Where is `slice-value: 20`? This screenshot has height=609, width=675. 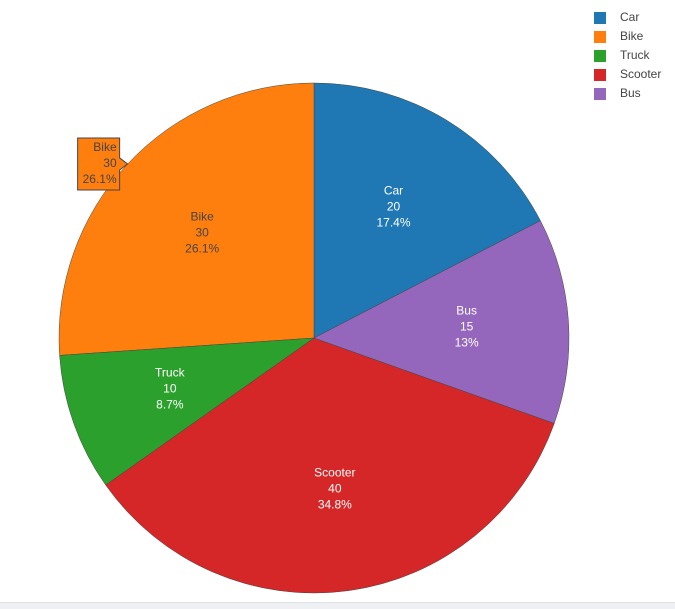
slice-value: 20 is located at coordinates (394, 206).